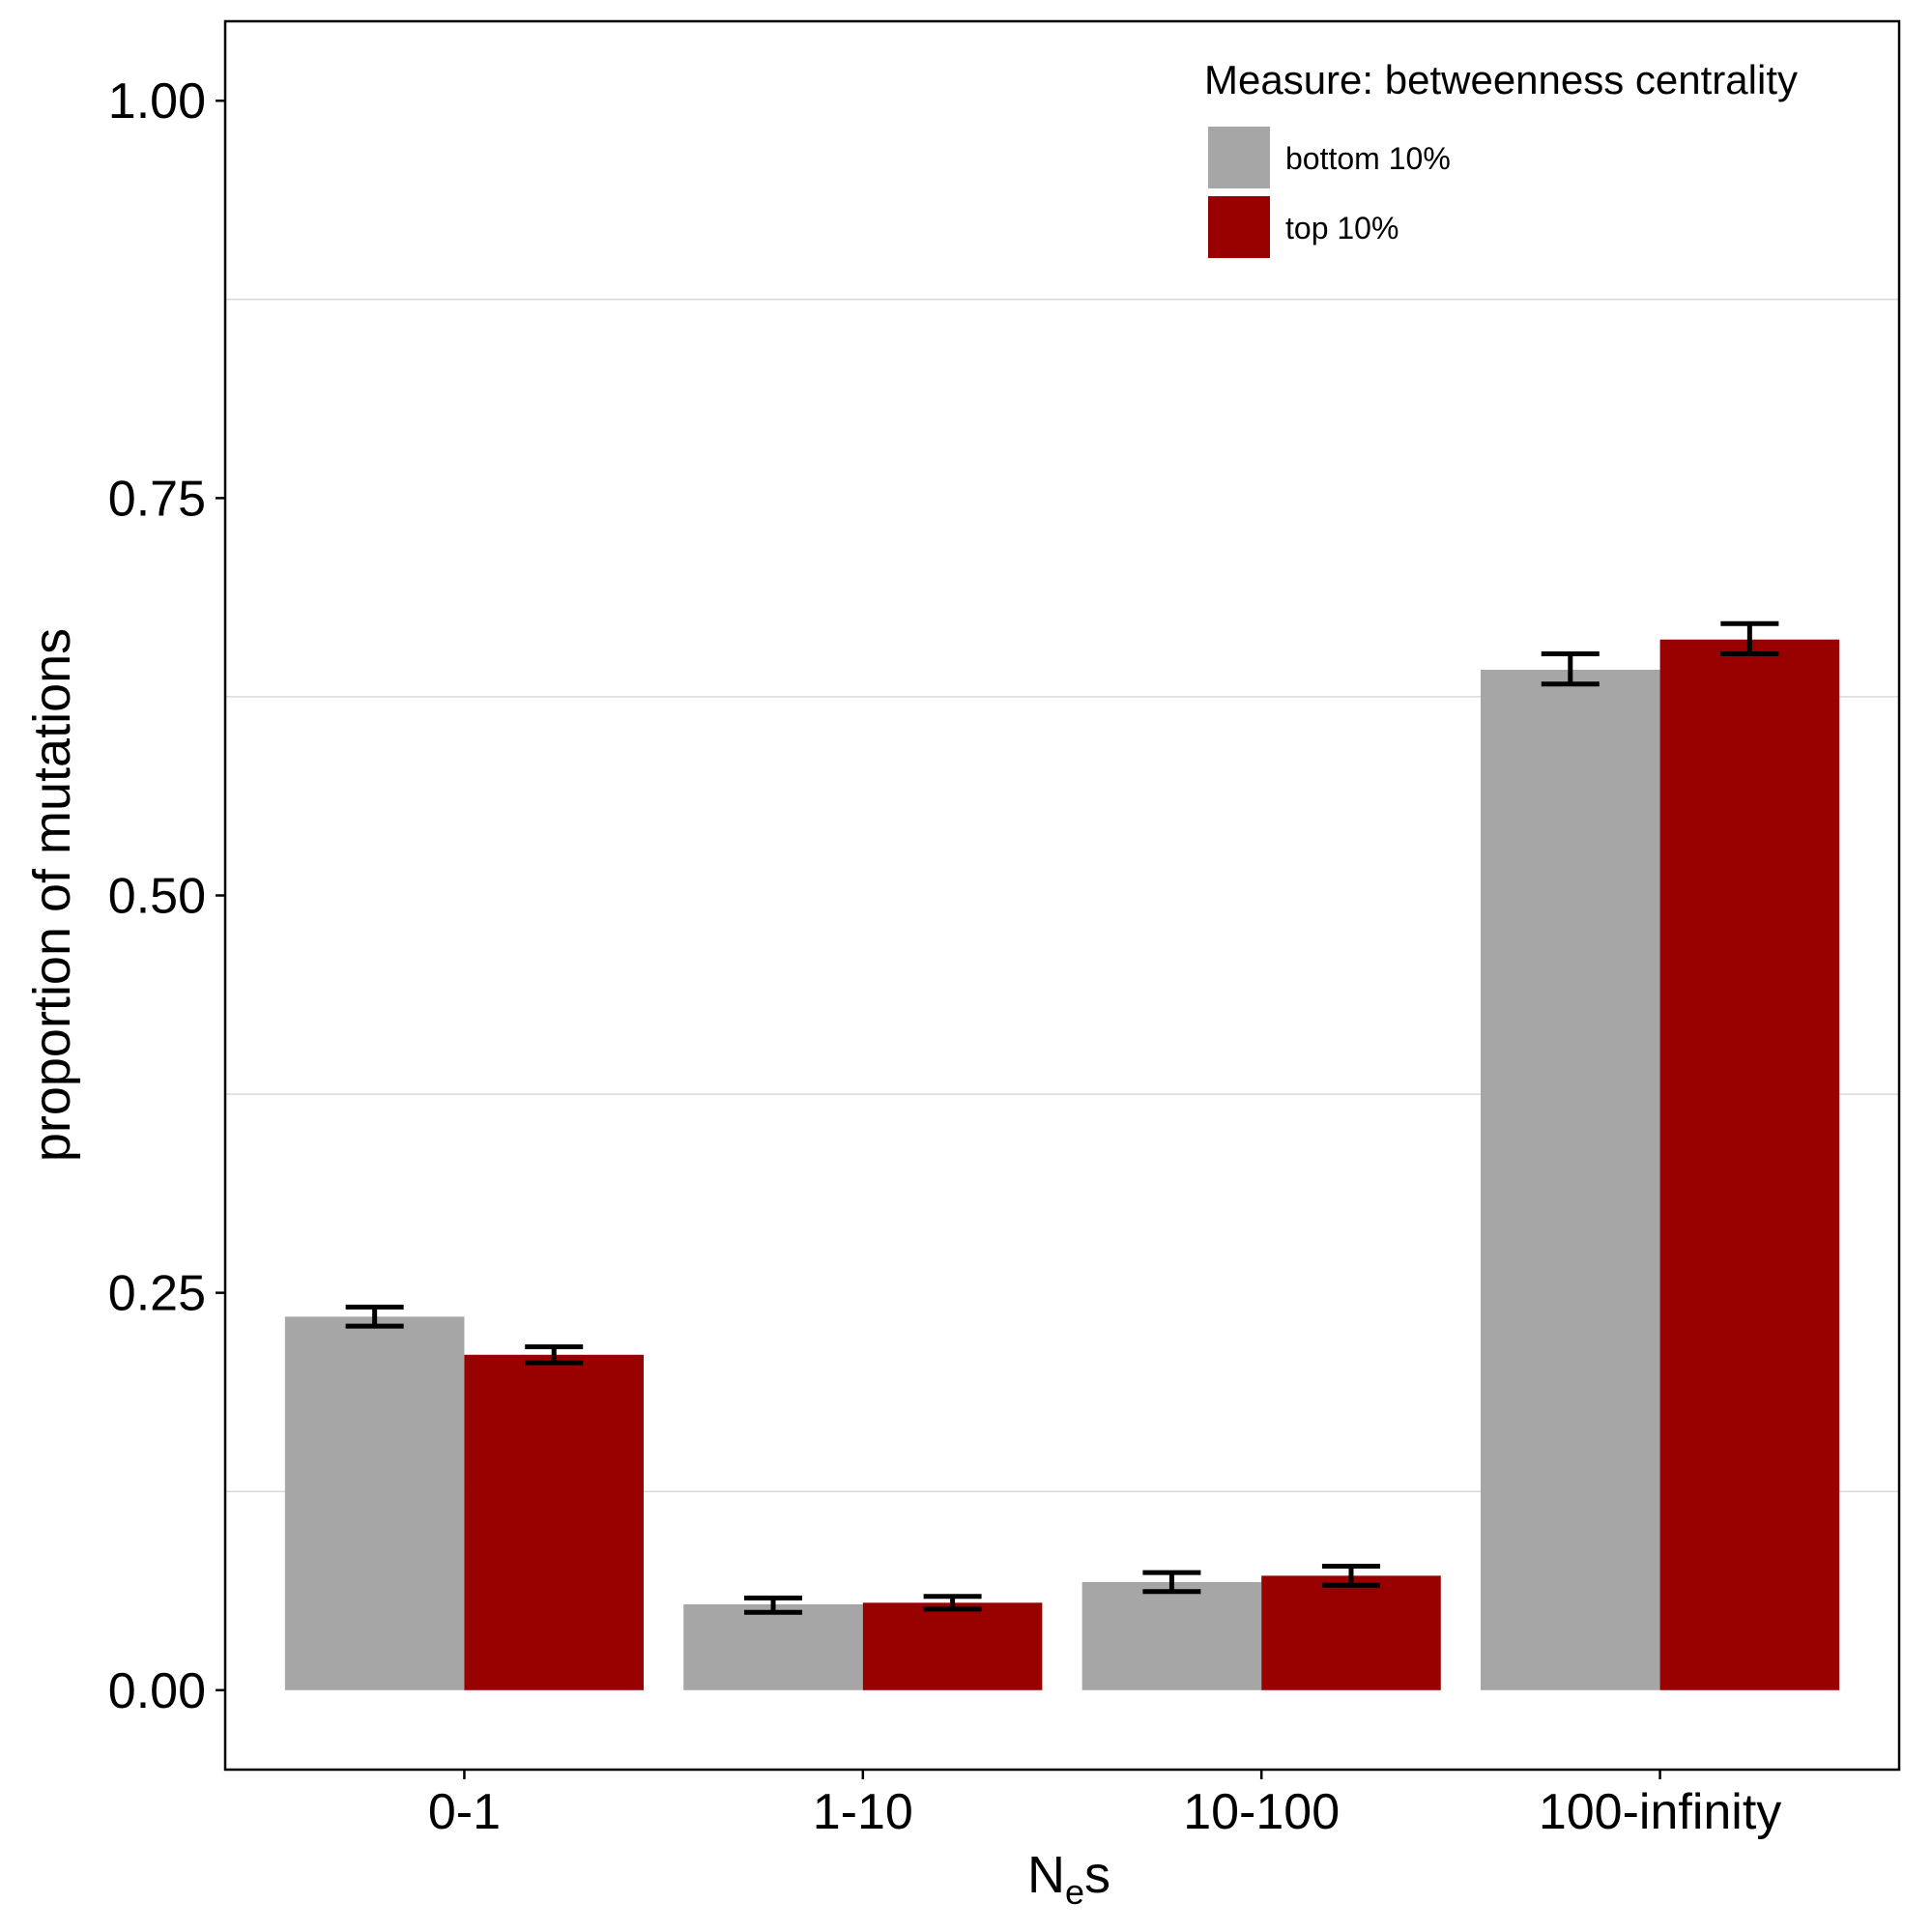 The height and width of the screenshot is (1932, 1932). Describe the element at coordinates (157, 1294) in the screenshot. I see `y-tick-label: 0.25` at that location.